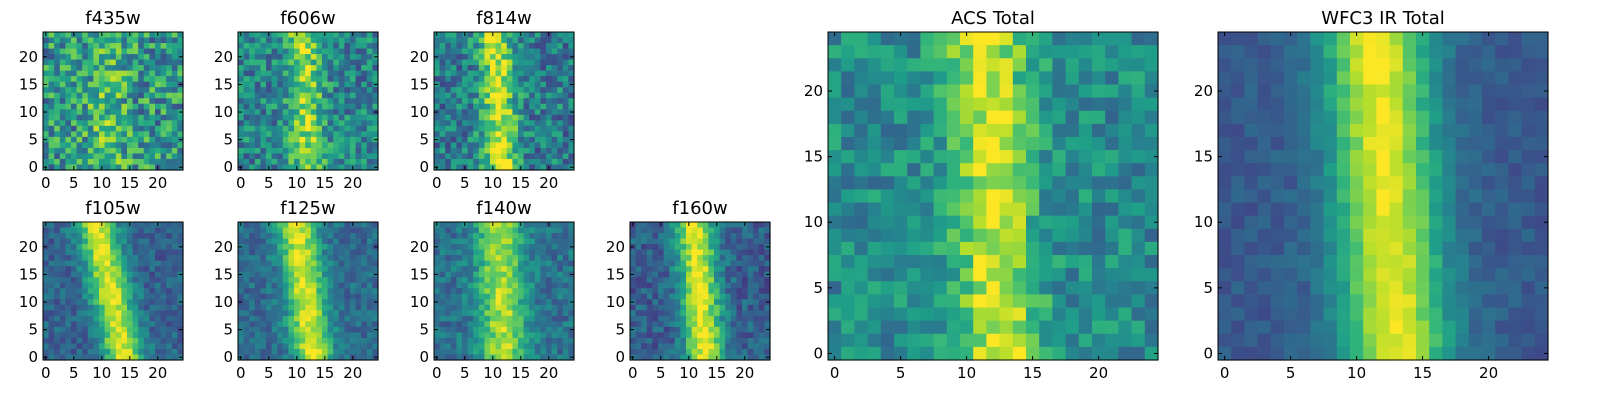  Describe the element at coordinates (503, 208) in the screenshot. I see `panel-title: f140w` at that location.